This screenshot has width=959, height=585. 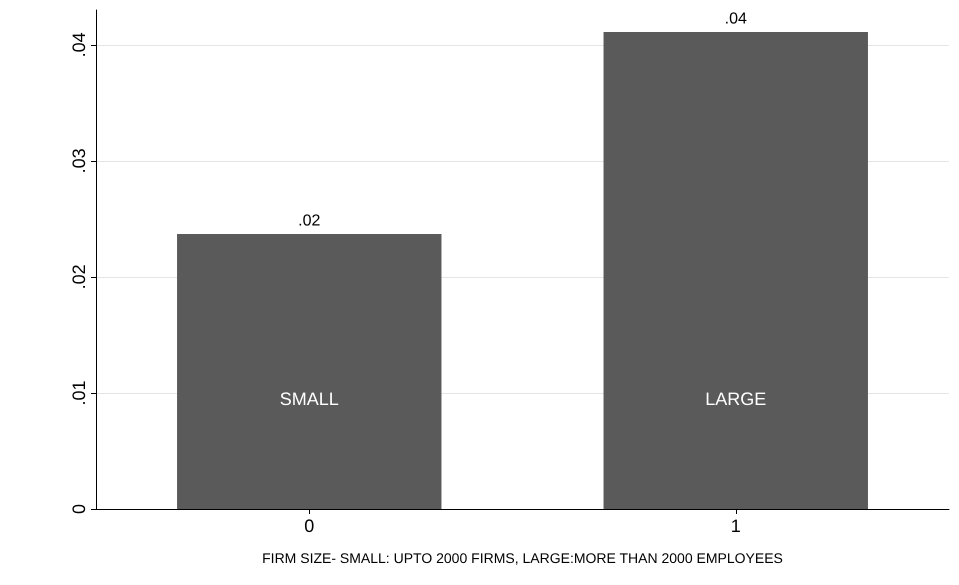 What do you see at coordinates (79, 161) in the screenshot?
I see `y-tick-label: .03` at bounding box center [79, 161].